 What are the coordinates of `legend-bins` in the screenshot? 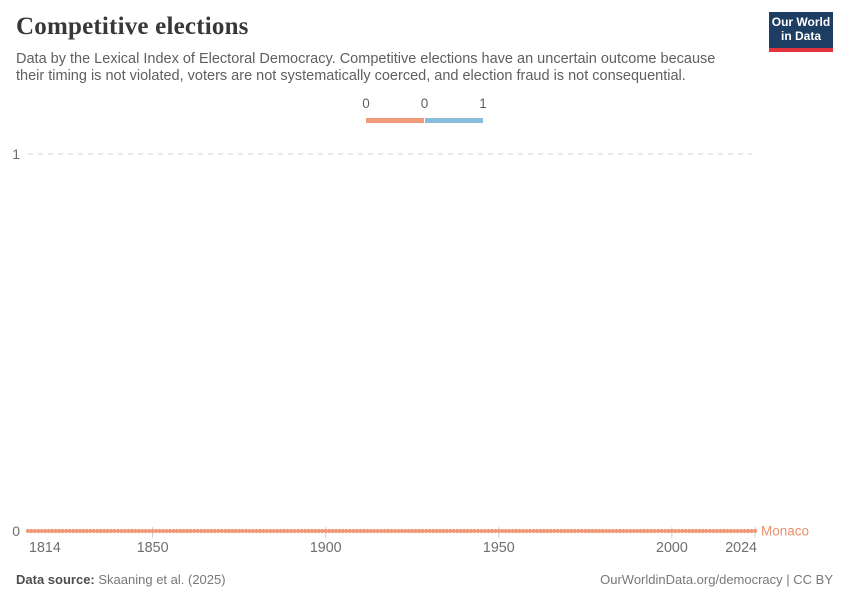 It's located at (424, 120).